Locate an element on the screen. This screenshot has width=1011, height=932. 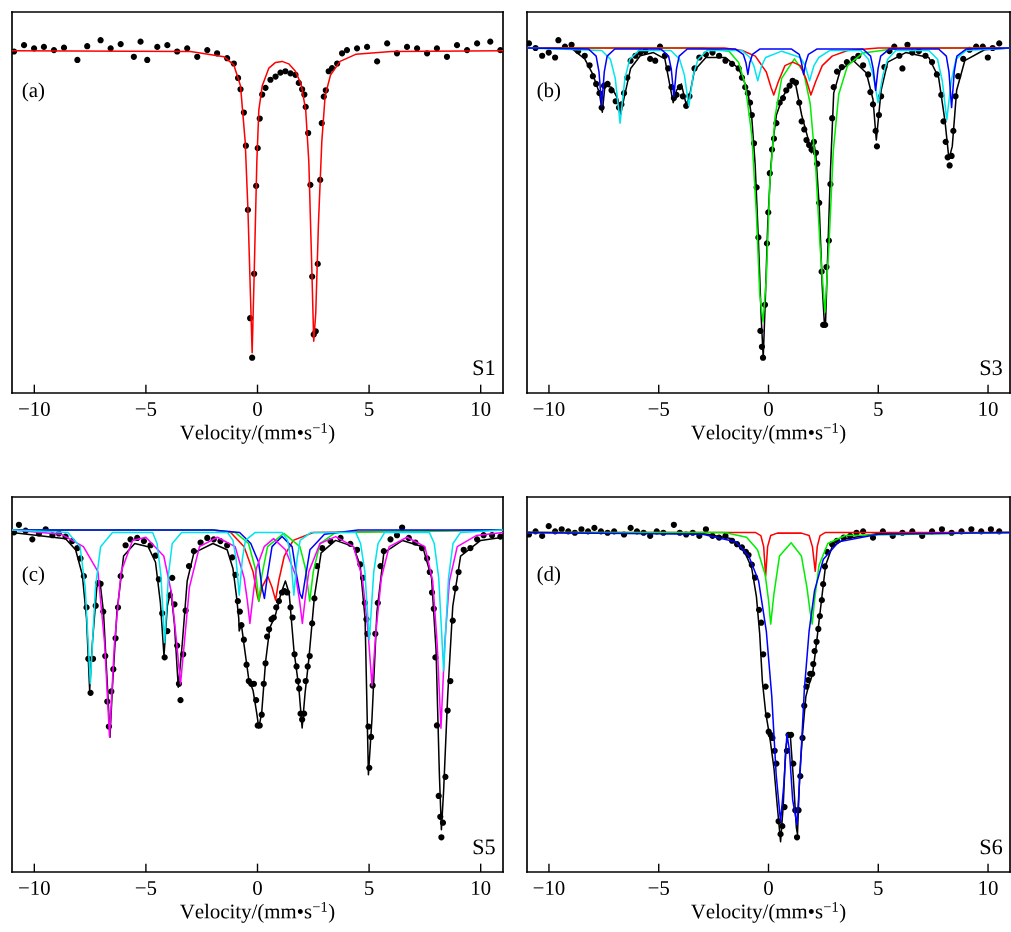
annotation: (a) is located at coordinates (33, 92).